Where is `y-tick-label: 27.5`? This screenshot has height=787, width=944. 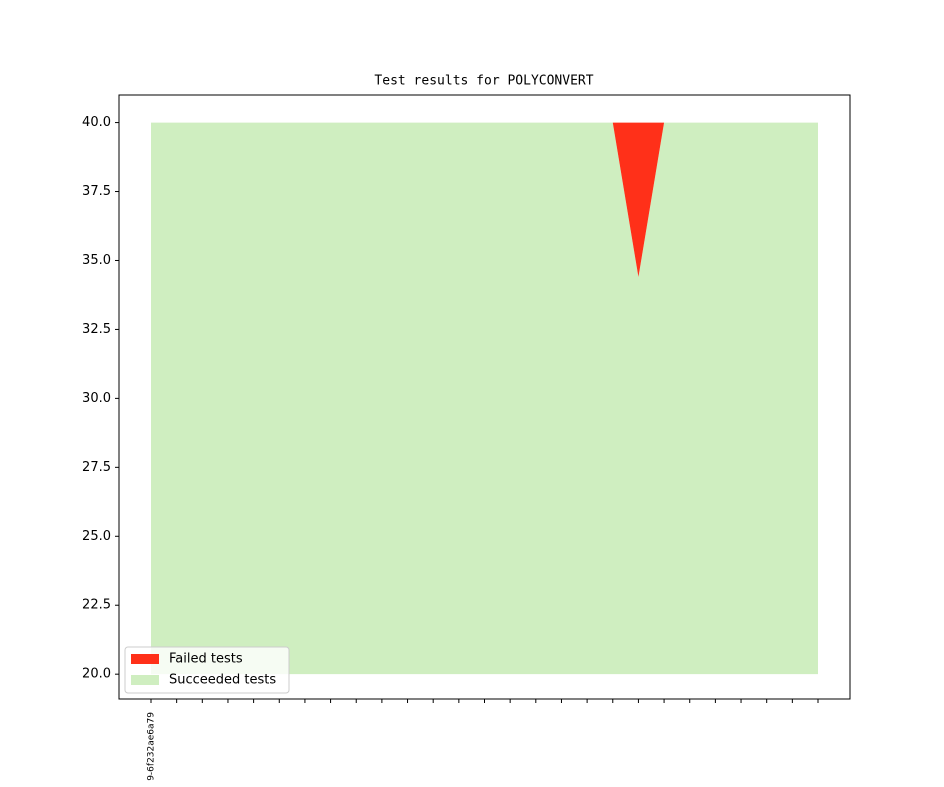 y-tick-label: 27.5 is located at coordinates (96, 467).